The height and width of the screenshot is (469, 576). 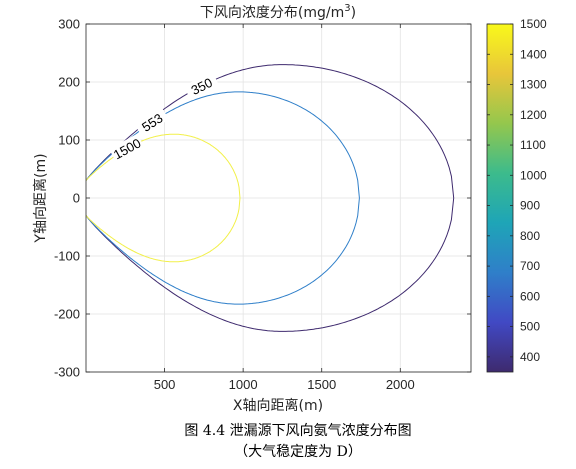 What do you see at coordinates (530, 266) in the screenshot?
I see `colorbar-tick-label: 700` at bounding box center [530, 266].